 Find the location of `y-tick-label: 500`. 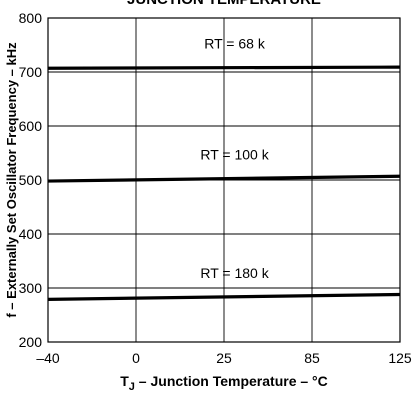

y-tick-label: 500 is located at coordinates (31, 180).